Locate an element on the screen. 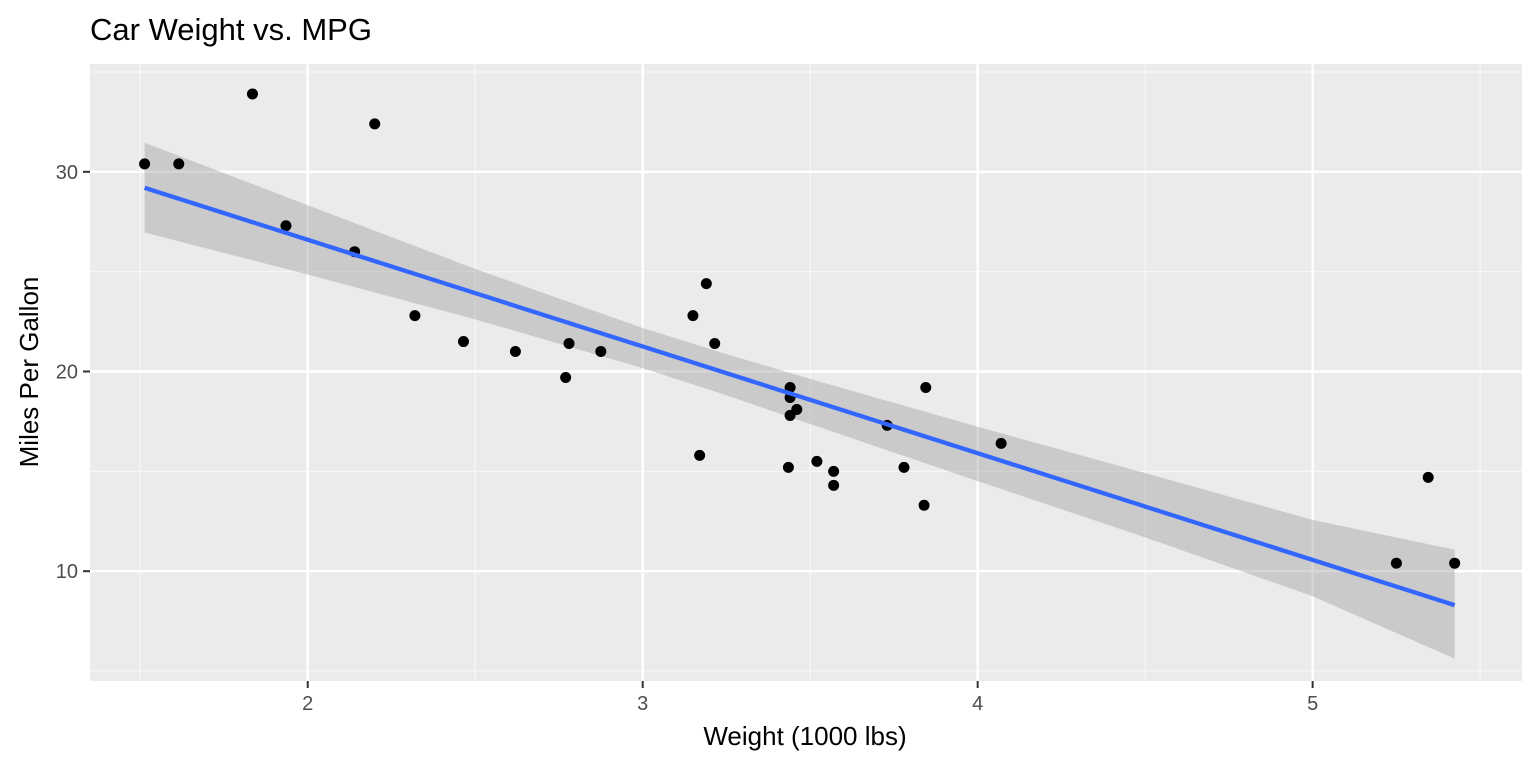 The height and width of the screenshot is (768, 1536). x-tick-label: 4 is located at coordinates (977, 704).